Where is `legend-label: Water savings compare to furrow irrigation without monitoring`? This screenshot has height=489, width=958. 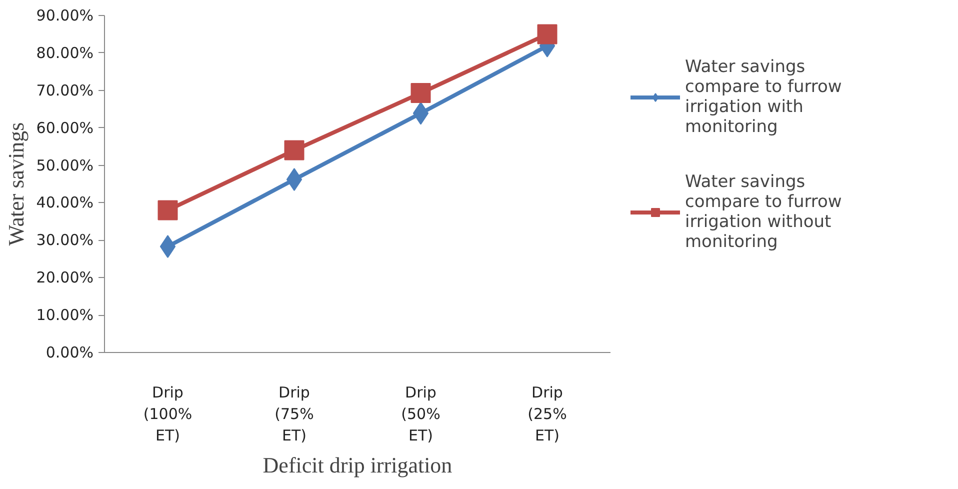 legend-label: Water savings compare to furrow irrigation without monitoring is located at coordinates (763, 212).